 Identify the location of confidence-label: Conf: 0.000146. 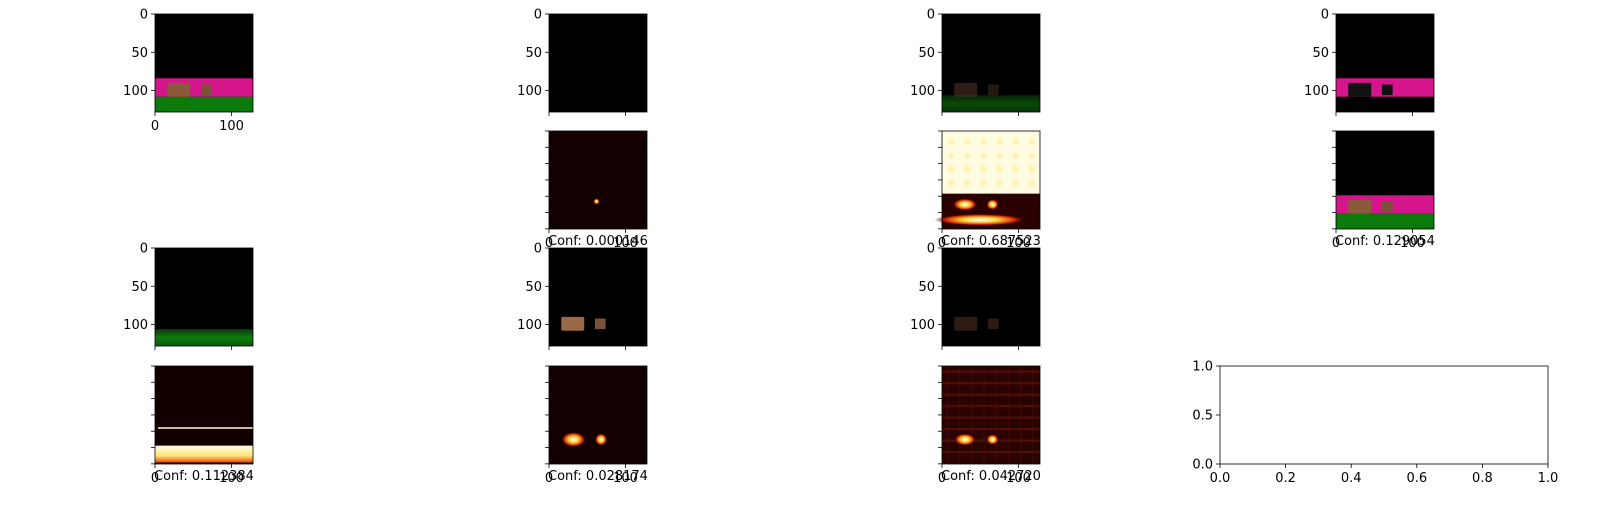
(598, 241).